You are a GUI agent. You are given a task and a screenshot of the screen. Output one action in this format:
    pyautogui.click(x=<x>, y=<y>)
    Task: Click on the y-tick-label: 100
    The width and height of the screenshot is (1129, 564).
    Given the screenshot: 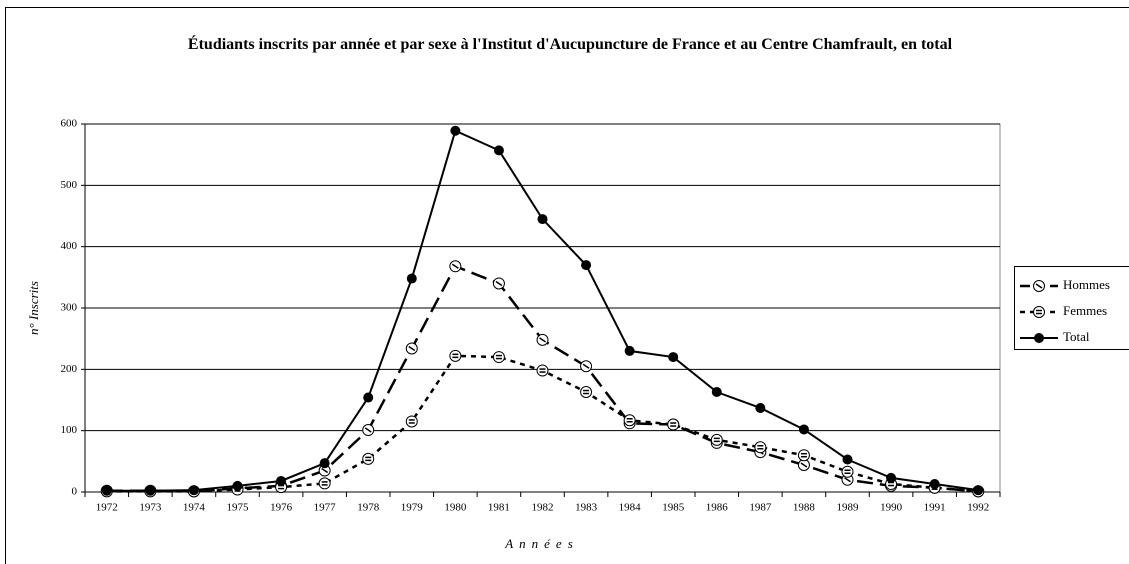 What is the action you would take?
    pyautogui.click(x=69, y=430)
    